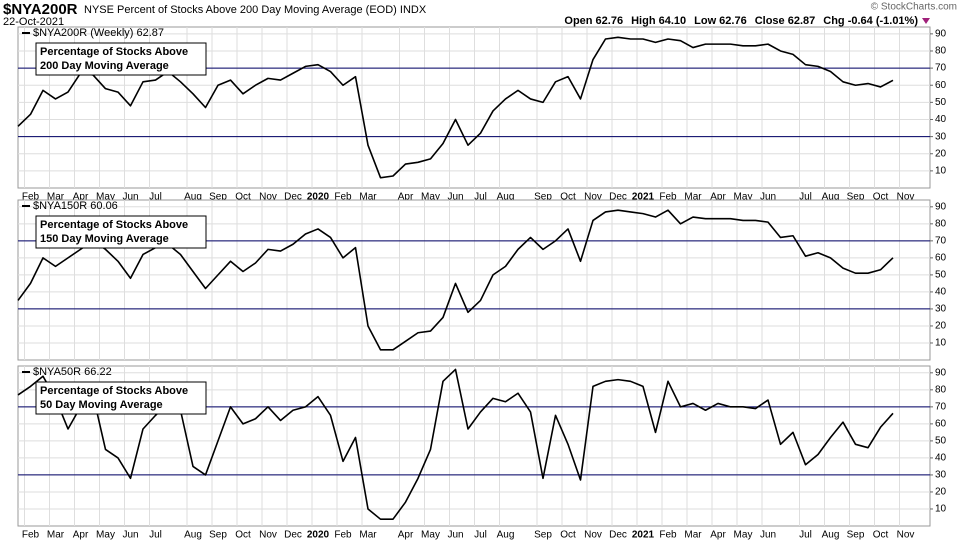 Image resolution: width=960 pixels, height=540 pixels. Describe the element at coordinates (33, 22) in the screenshot. I see `date: 22-Oct-2021` at that location.